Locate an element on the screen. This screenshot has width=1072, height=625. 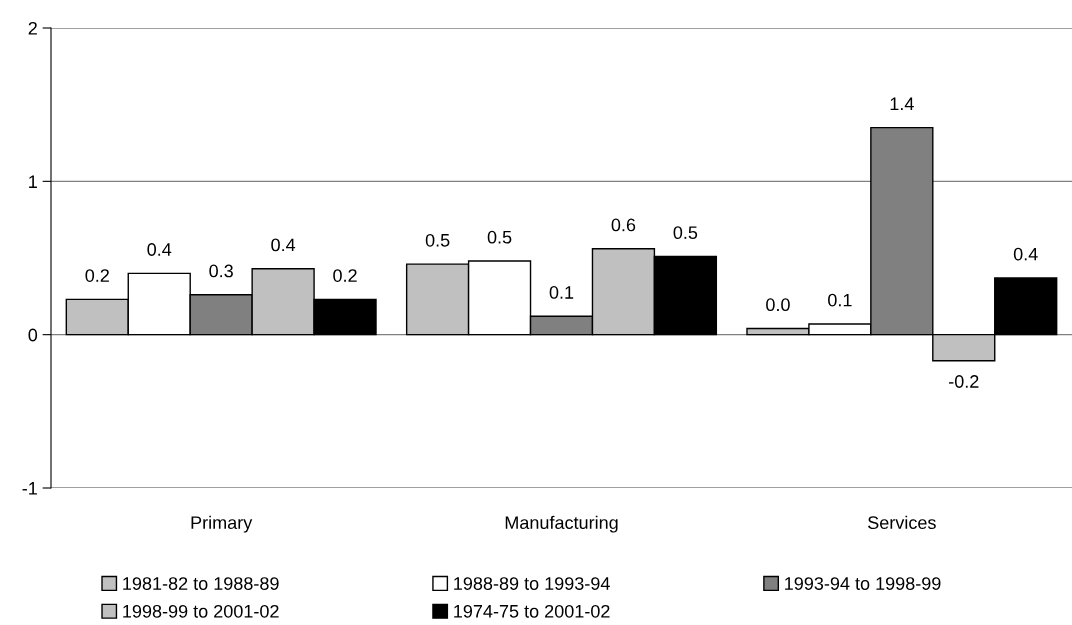
legend-label: 1988-89 to 1993-94 is located at coordinates (532, 583).